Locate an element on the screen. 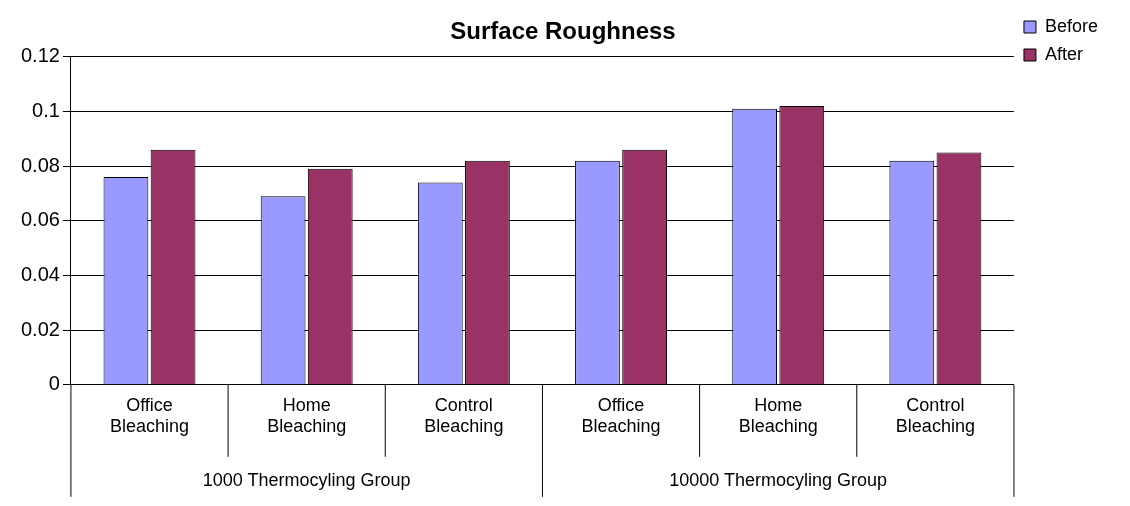 This screenshot has height=506, width=1130. text: 1000 Thermocyling Group is located at coordinates (306, 479).